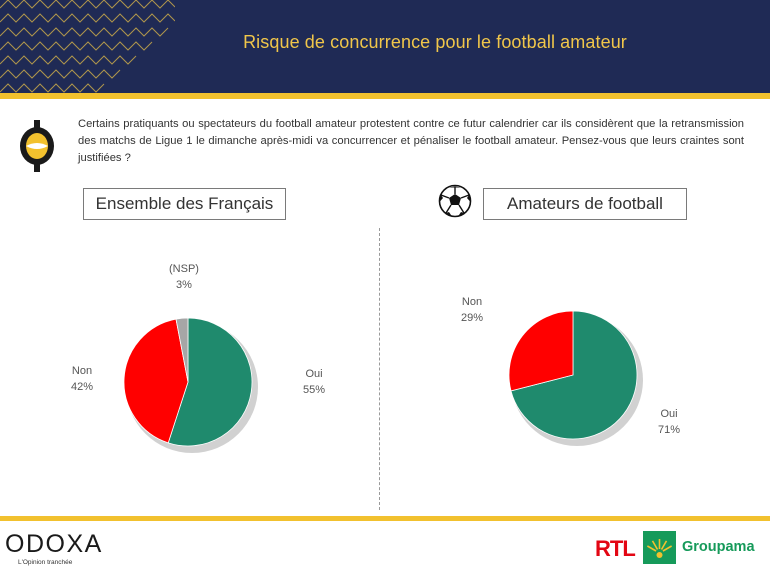 This screenshot has height=573, width=770. I want to click on value-label: 29%, so click(472, 318).